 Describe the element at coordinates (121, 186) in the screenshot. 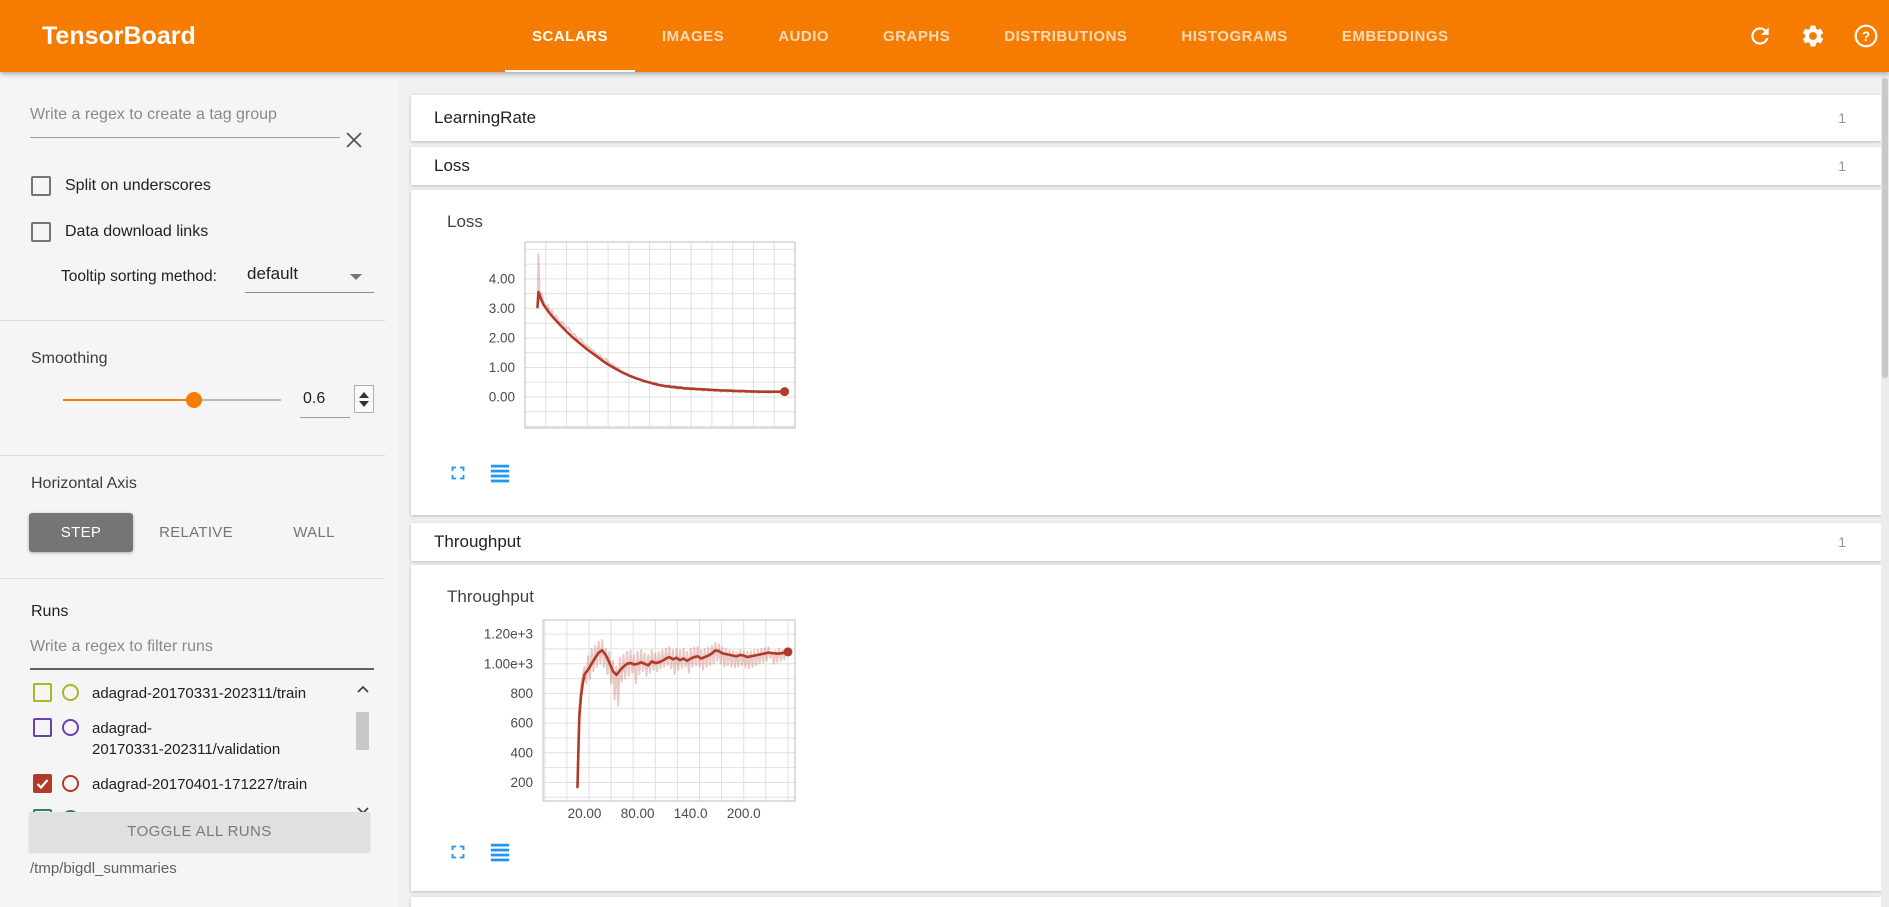

I see `split-underscores-checkbox: Split on underscores` at that location.